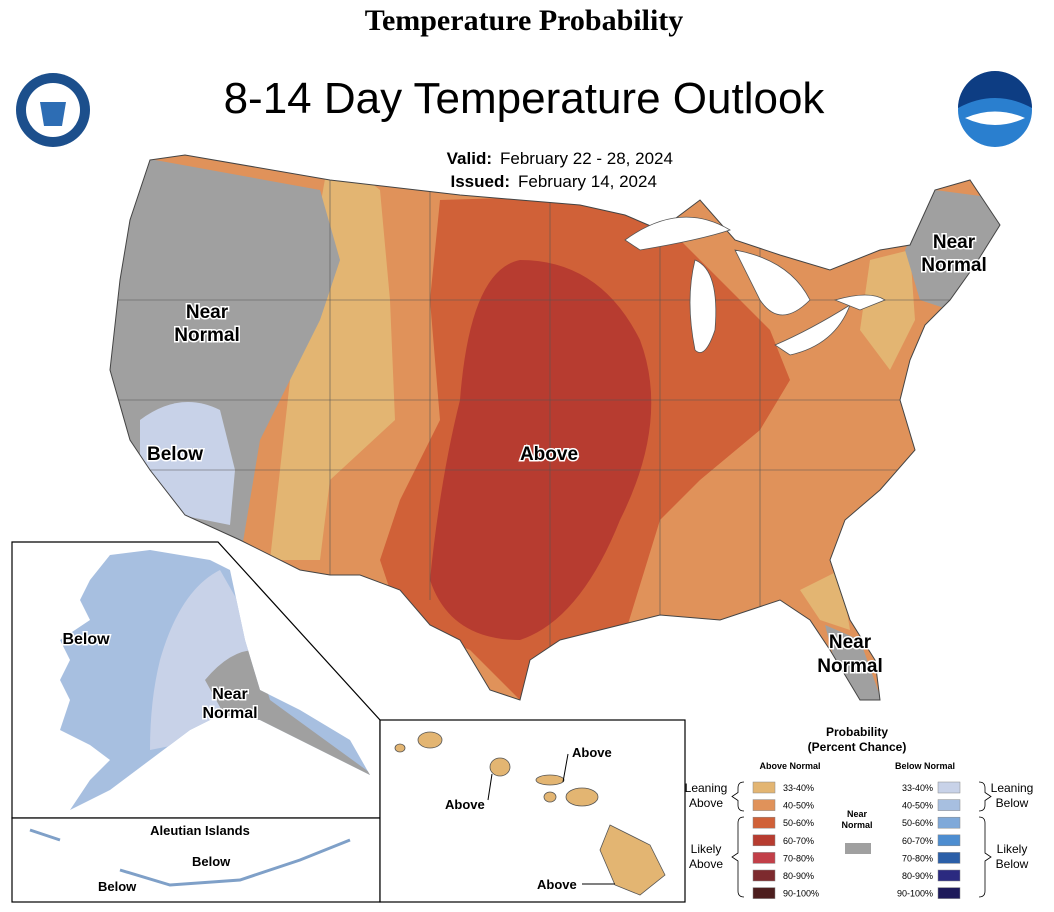  I want to click on legend-group: Likely Below, so click(1012, 856).